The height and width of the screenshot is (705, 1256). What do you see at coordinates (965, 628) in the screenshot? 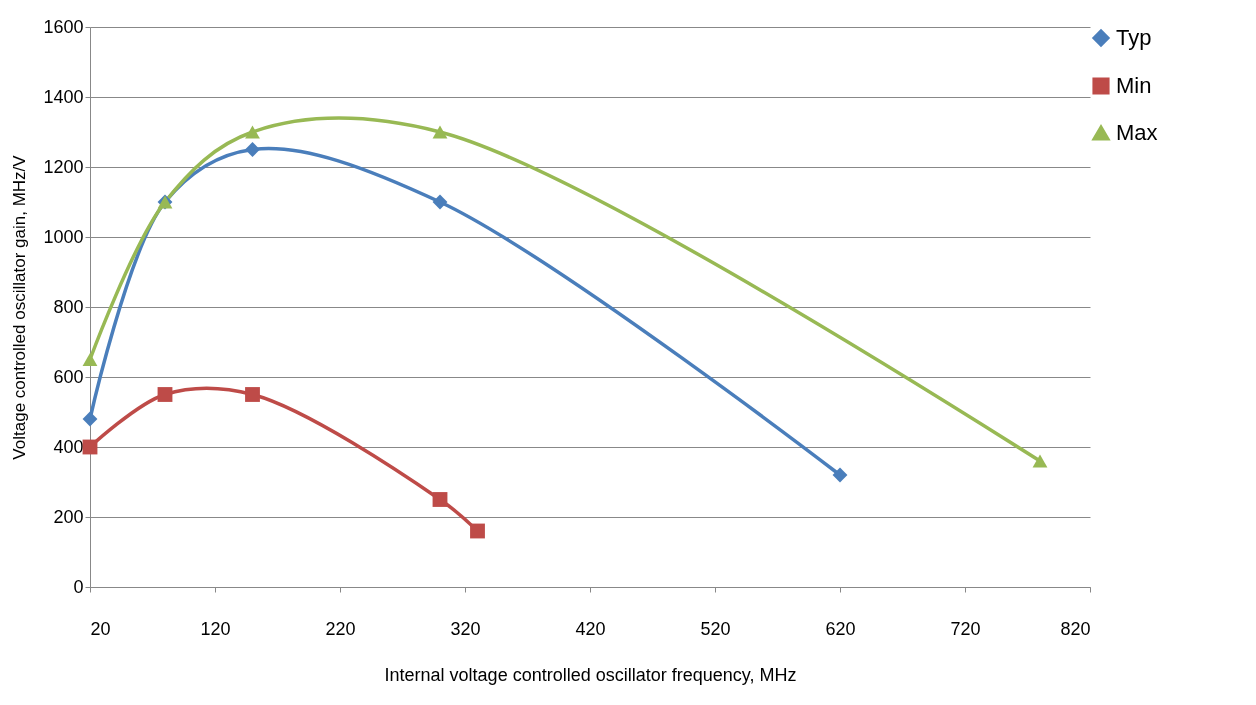
I see `x-tick-label: 720` at bounding box center [965, 628].